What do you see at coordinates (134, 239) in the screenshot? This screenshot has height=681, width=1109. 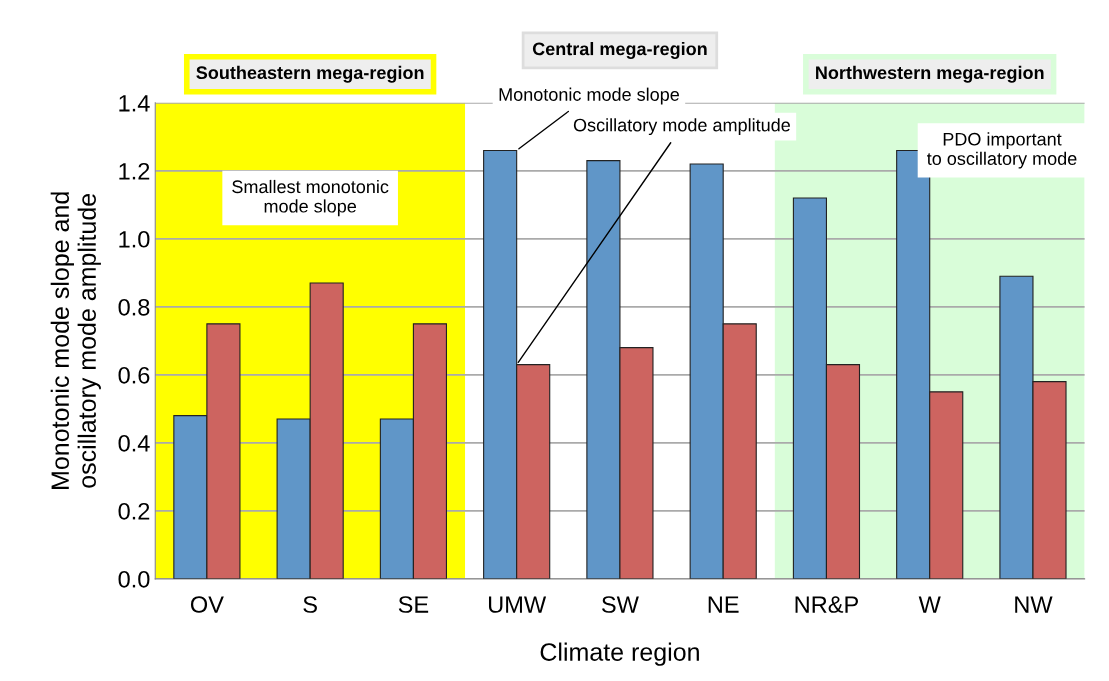 I see `y-tick-label: 1.0` at bounding box center [134, 239].